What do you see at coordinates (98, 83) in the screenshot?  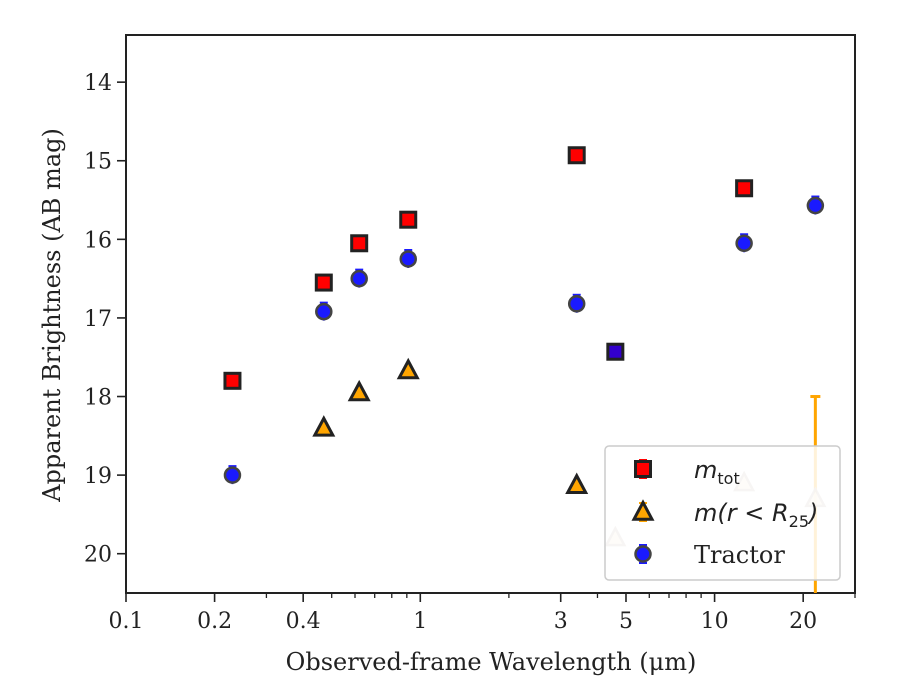 I see `y-tick-label: 14` at bounding box center [98, 83].